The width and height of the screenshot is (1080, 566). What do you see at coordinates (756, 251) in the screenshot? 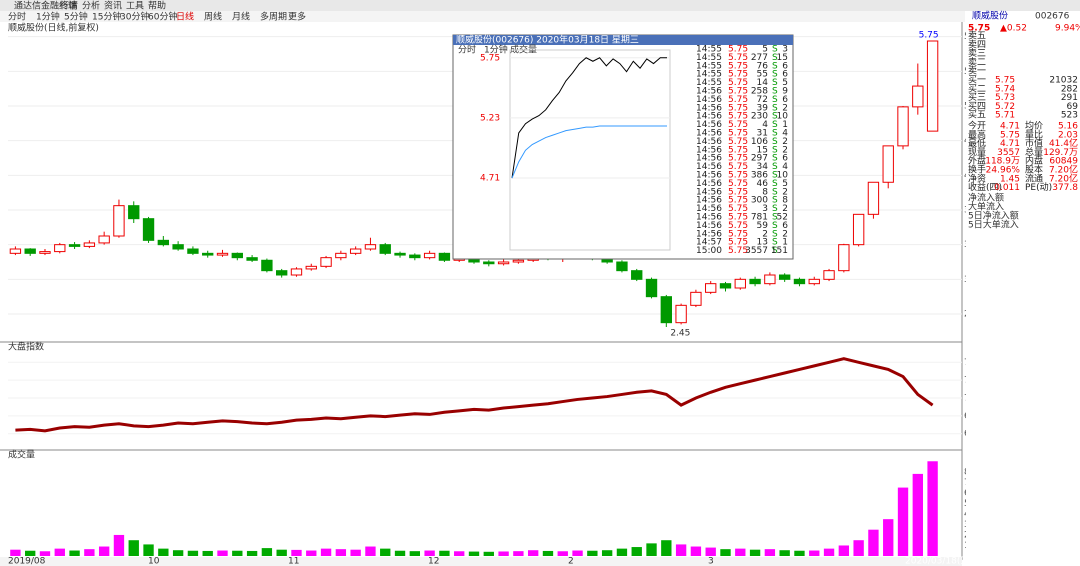
I see `tick-cell: 3557` at bounding box center [756, 251].